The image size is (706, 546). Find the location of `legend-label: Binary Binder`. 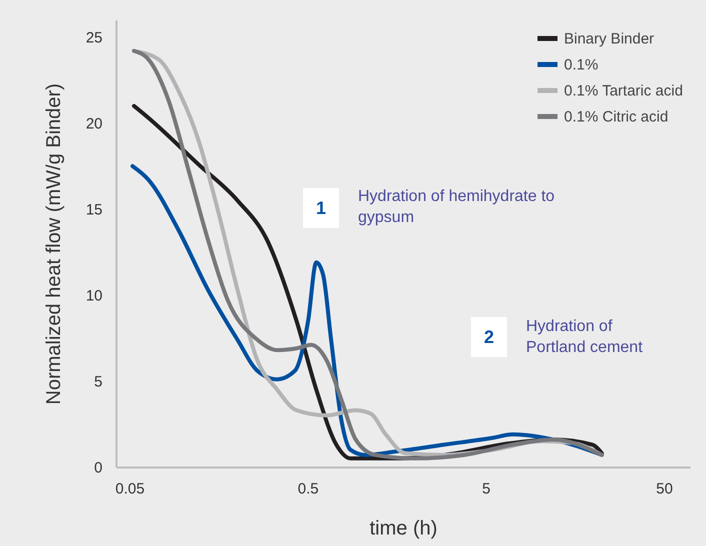

legend-label: Binary Binder is located at coordinates (609, 39).